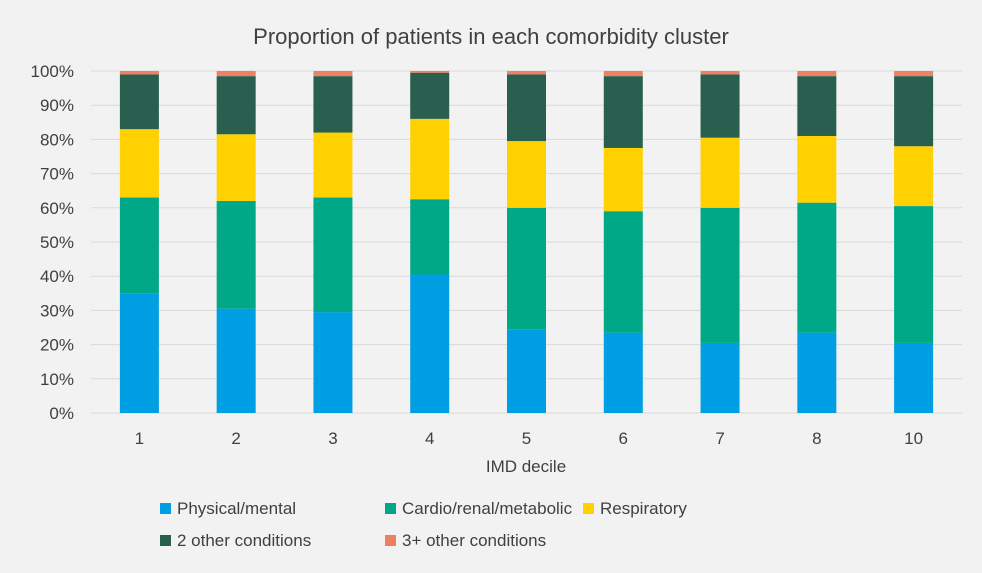 This screenshot has height=573, width=982. What do you see at coordinates (61, 413) in the screenshot?
I see `y-tick-label: 0%` at bounding box center [61, 413].